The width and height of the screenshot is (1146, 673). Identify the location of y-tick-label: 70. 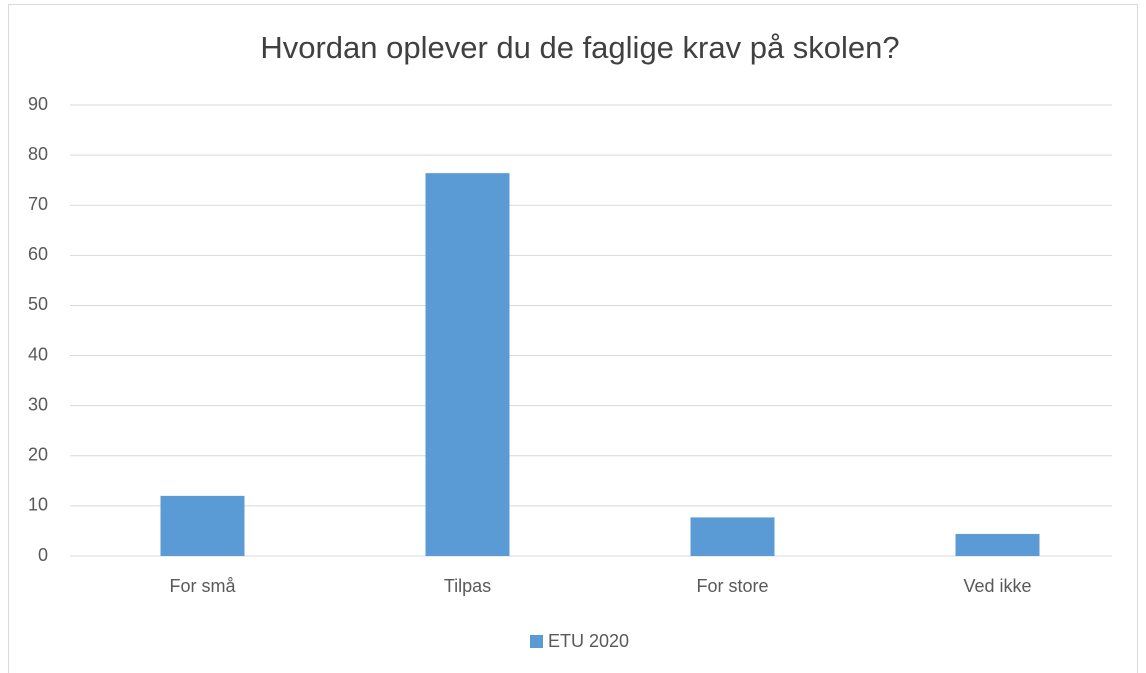
(38, 204).